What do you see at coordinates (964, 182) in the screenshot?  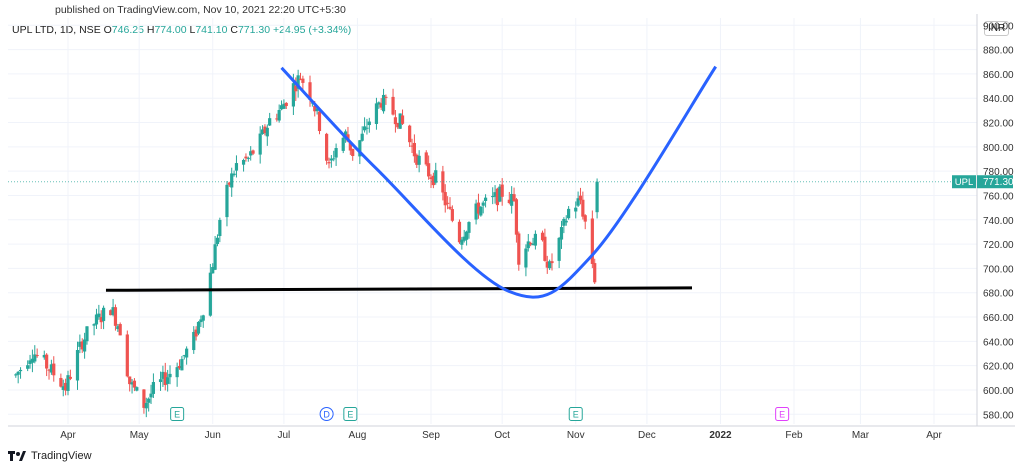 I see `symbol-tag-box` at bounding box center [964, 182].